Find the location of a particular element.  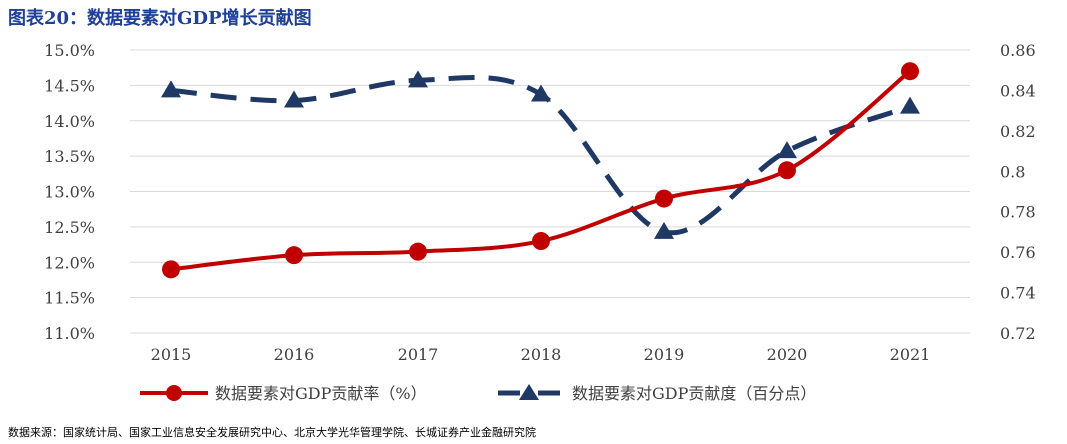

legend-rate-label: 数据要素对GDP贡献率（%） is located at coordinates (321, 393).